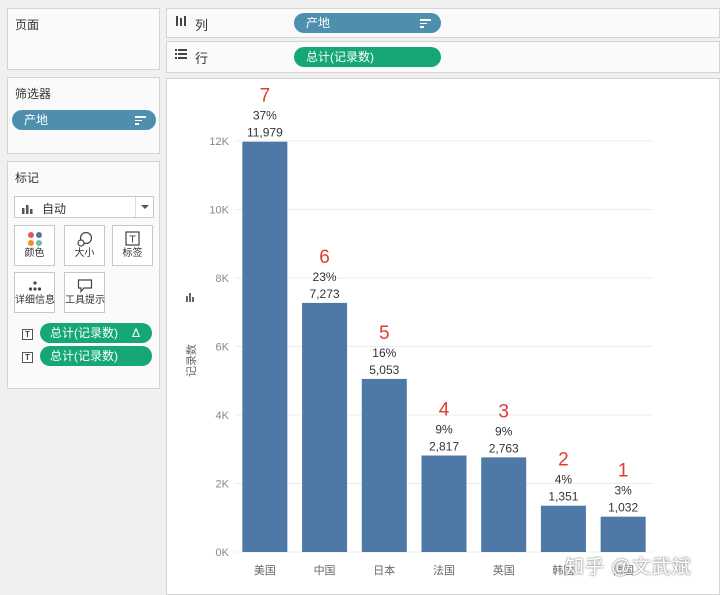  I want to click on tooltip-button: 工具提示, so click(84, 292).